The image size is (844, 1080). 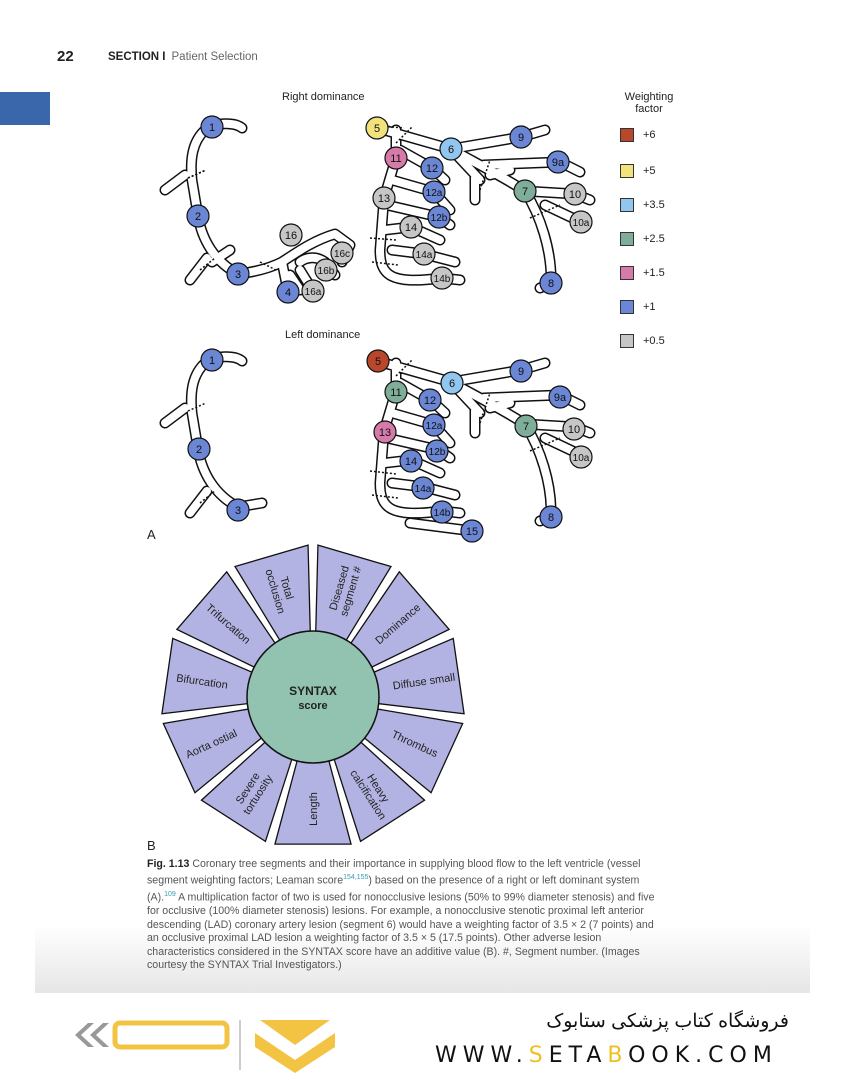 I want to click on segment-left-10a: 10a, so click(x=581, y=457).